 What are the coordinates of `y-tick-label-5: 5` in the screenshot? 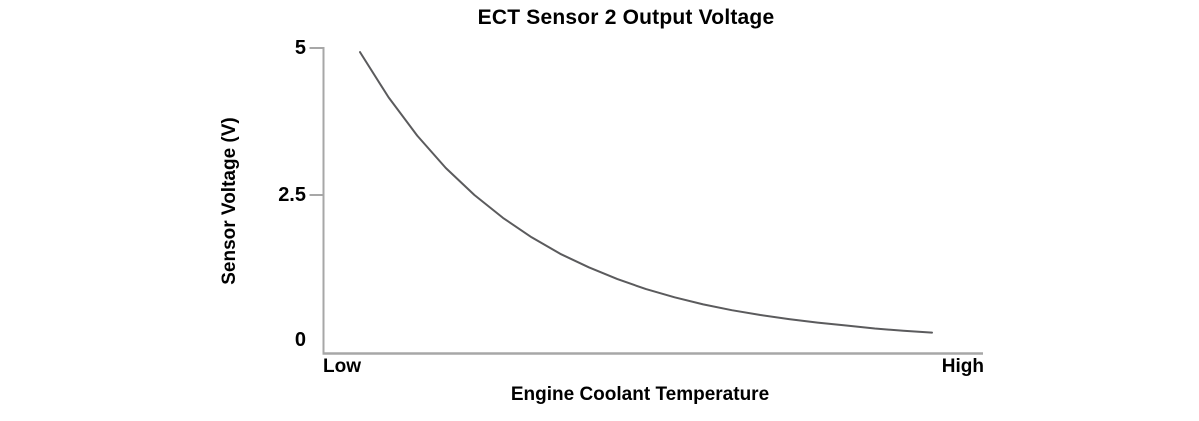 It's located at (300, 48).